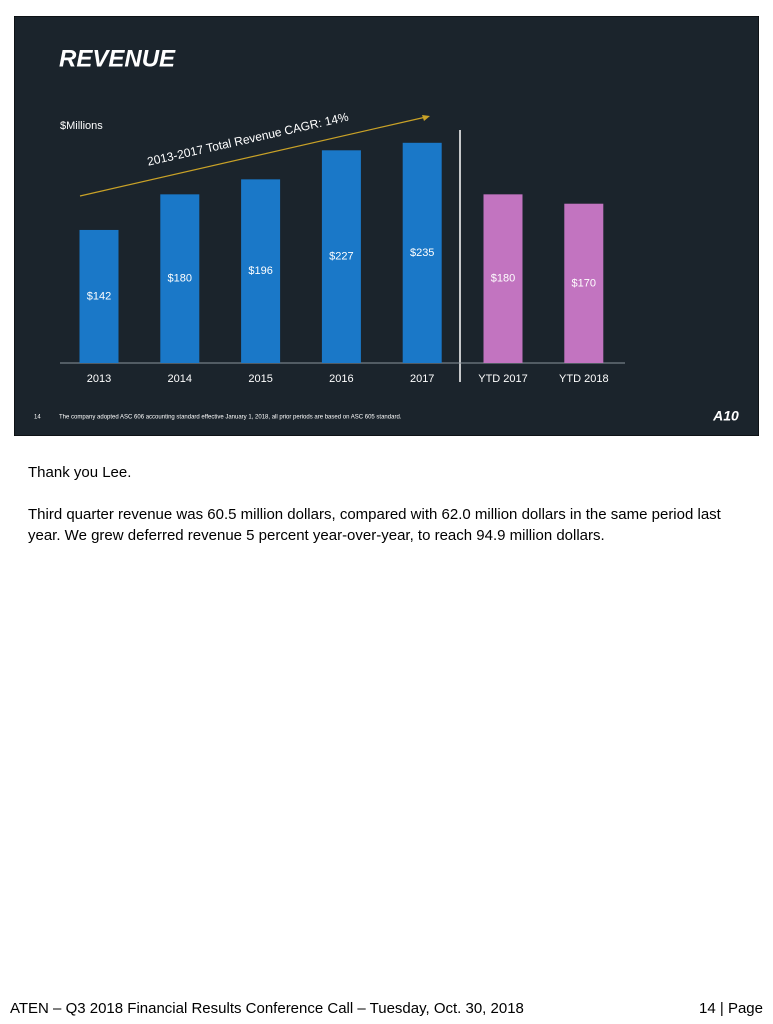 Image resolution: width=773 pixels, height=1024 pixels. Describe the element at coordinates (81, 126) in the screenshot. I see `unit-label: $Millions` at that location.